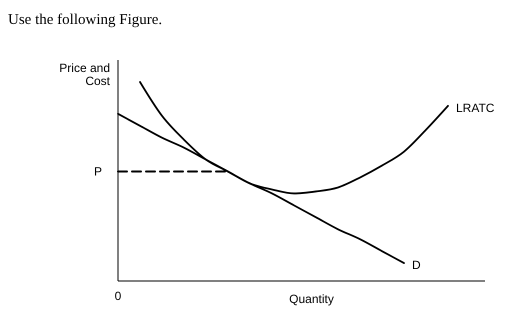 This screenshot has height=321, width=506. Describe the element at coordinates (85, 74) in the screenshot. I see `y-axis-title: Price and Cost` at that location.